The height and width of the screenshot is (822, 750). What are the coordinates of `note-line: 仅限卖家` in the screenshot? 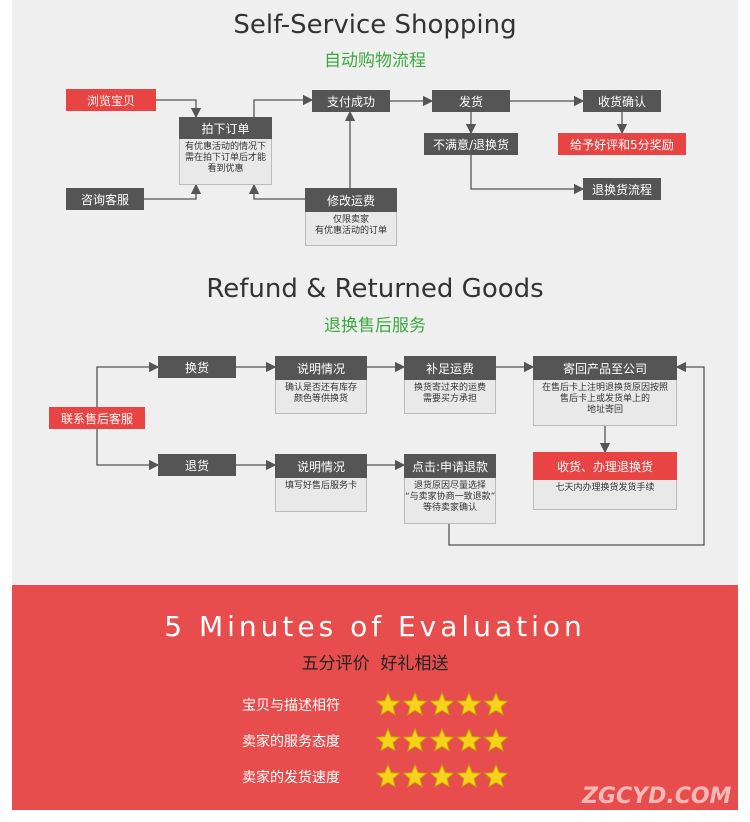 It's located at (350, 220).